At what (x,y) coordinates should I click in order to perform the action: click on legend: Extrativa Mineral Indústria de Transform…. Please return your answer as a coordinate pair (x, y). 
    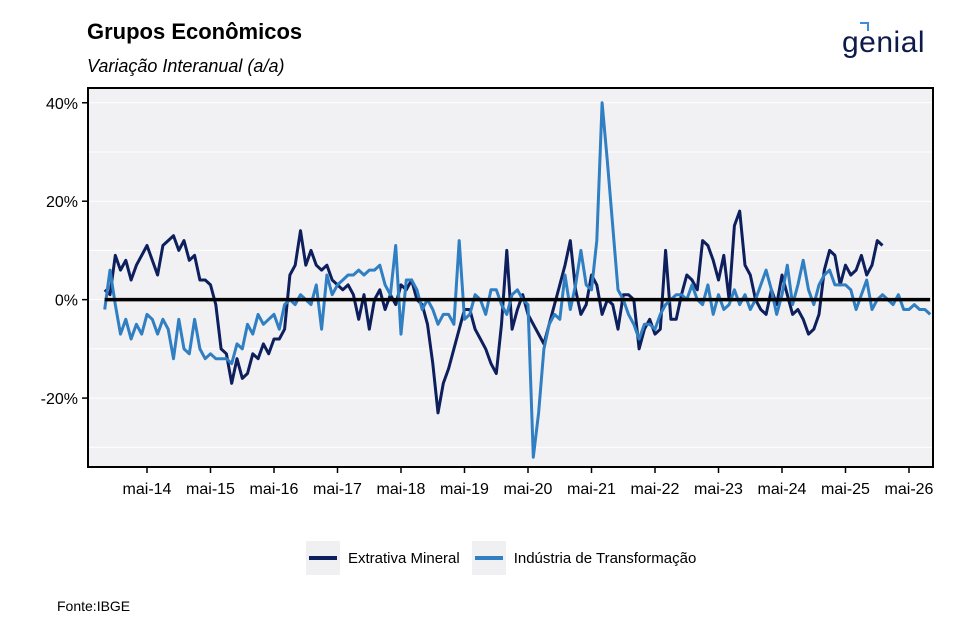
    Looking at the image, I should click on (507, 558).